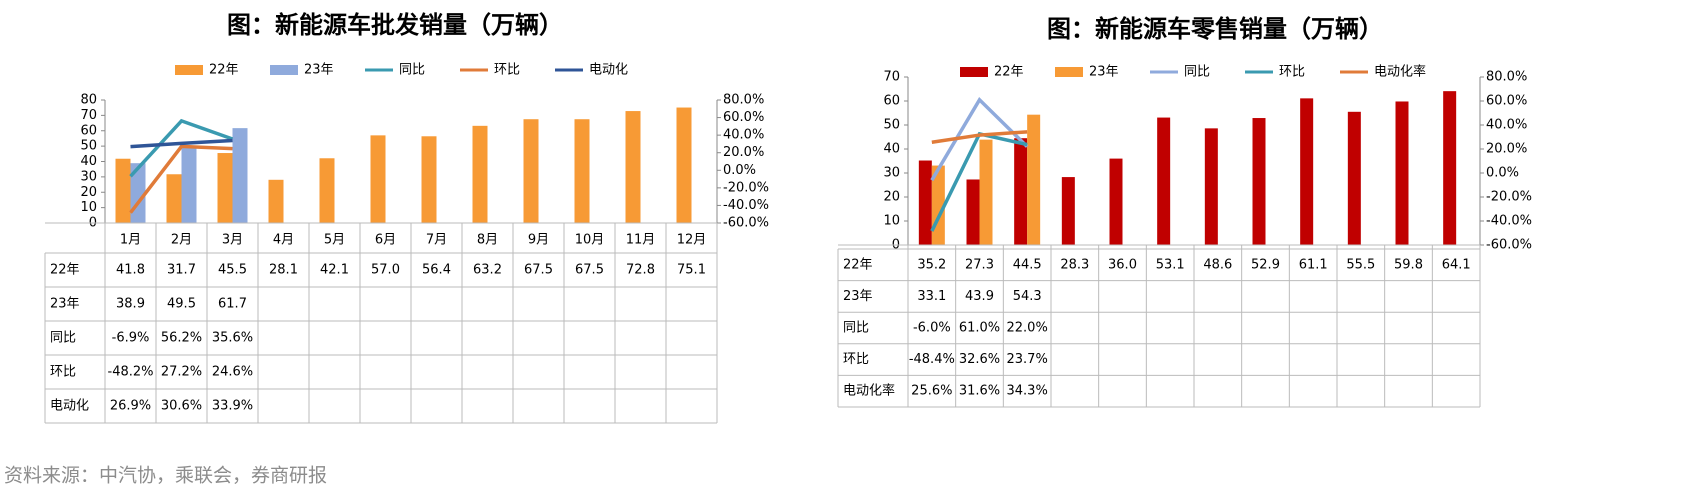 The image size is (1687, 496). Describe the element at coordinates (395, 25) in the screenshot. I see `chart-title: 图：新能源车批发销量（万辆）` at that location.